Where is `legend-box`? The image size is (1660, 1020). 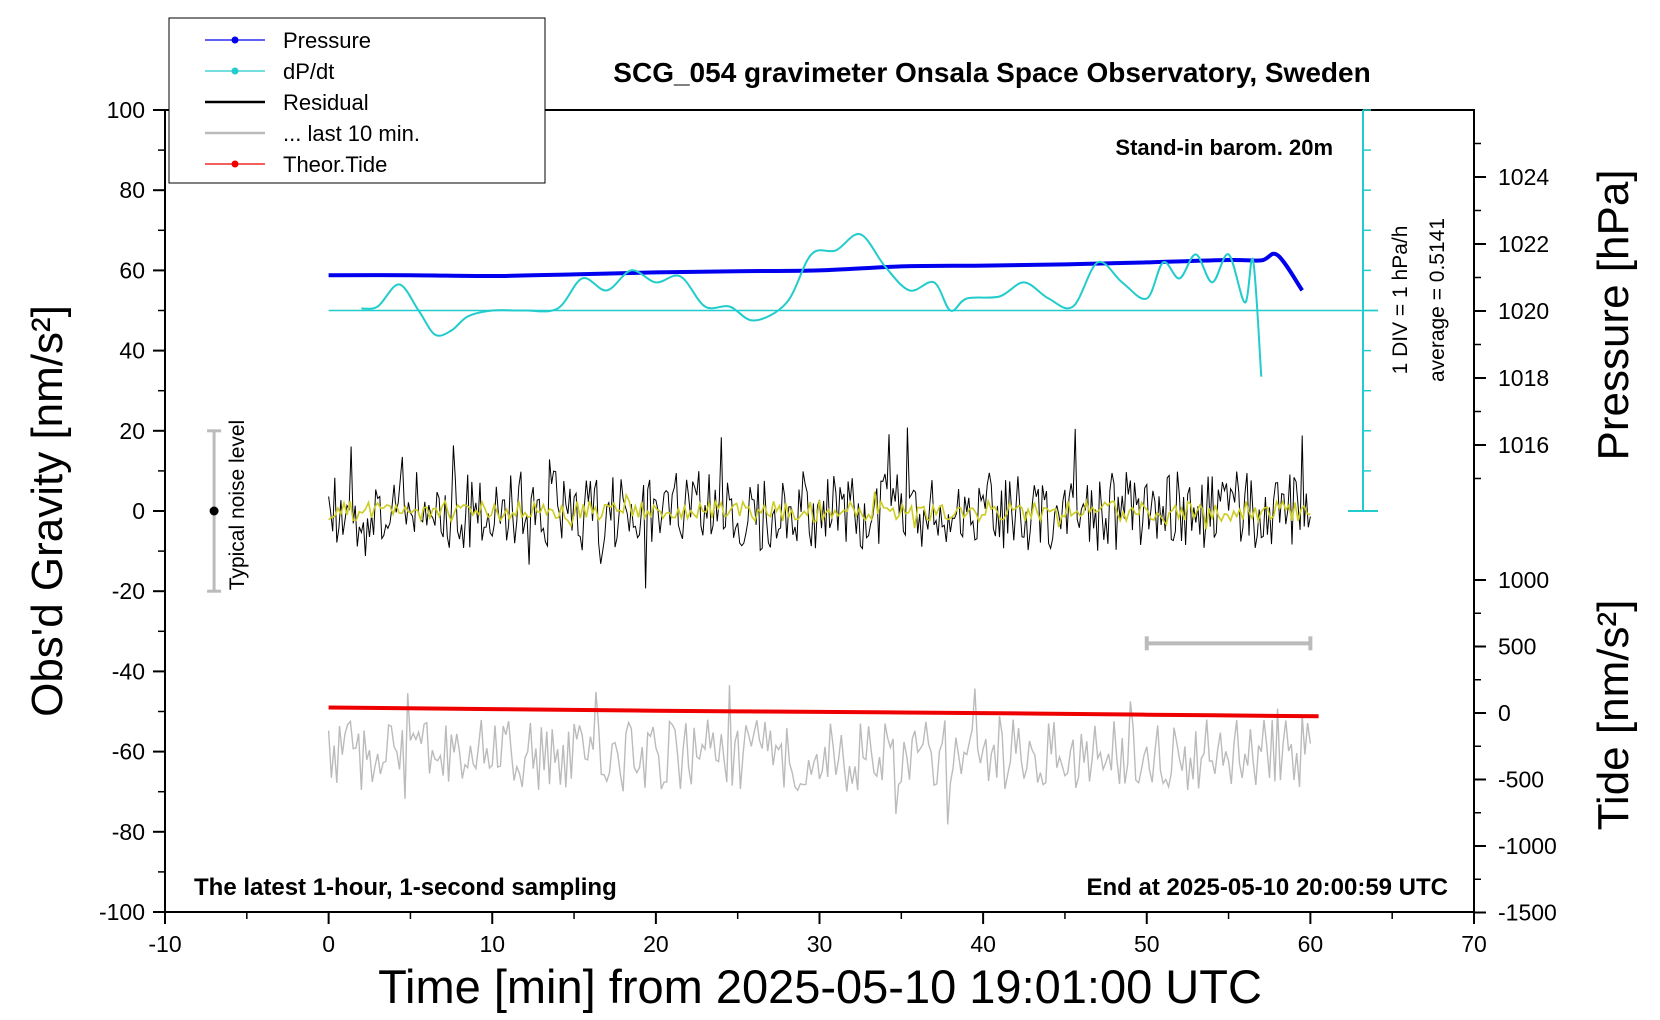 legend-box is located at coordinates (357, 100).